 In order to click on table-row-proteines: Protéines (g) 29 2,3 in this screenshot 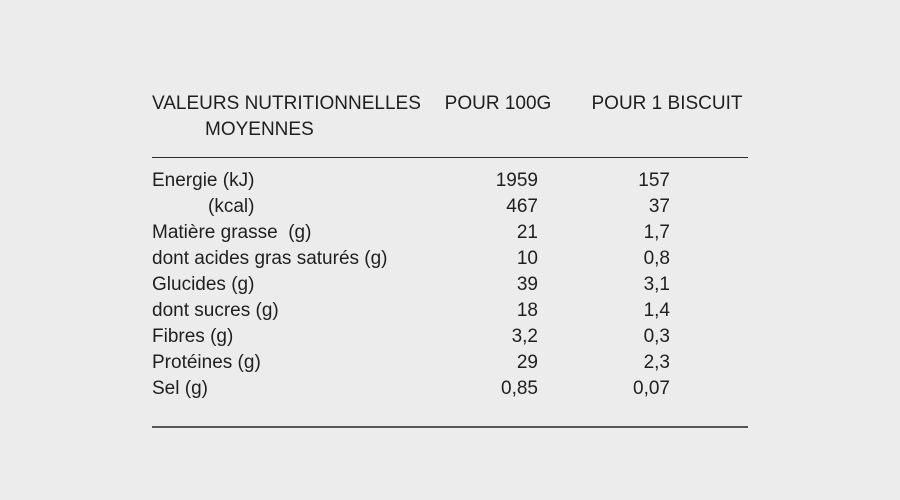, I will do `click(450, 363)`.